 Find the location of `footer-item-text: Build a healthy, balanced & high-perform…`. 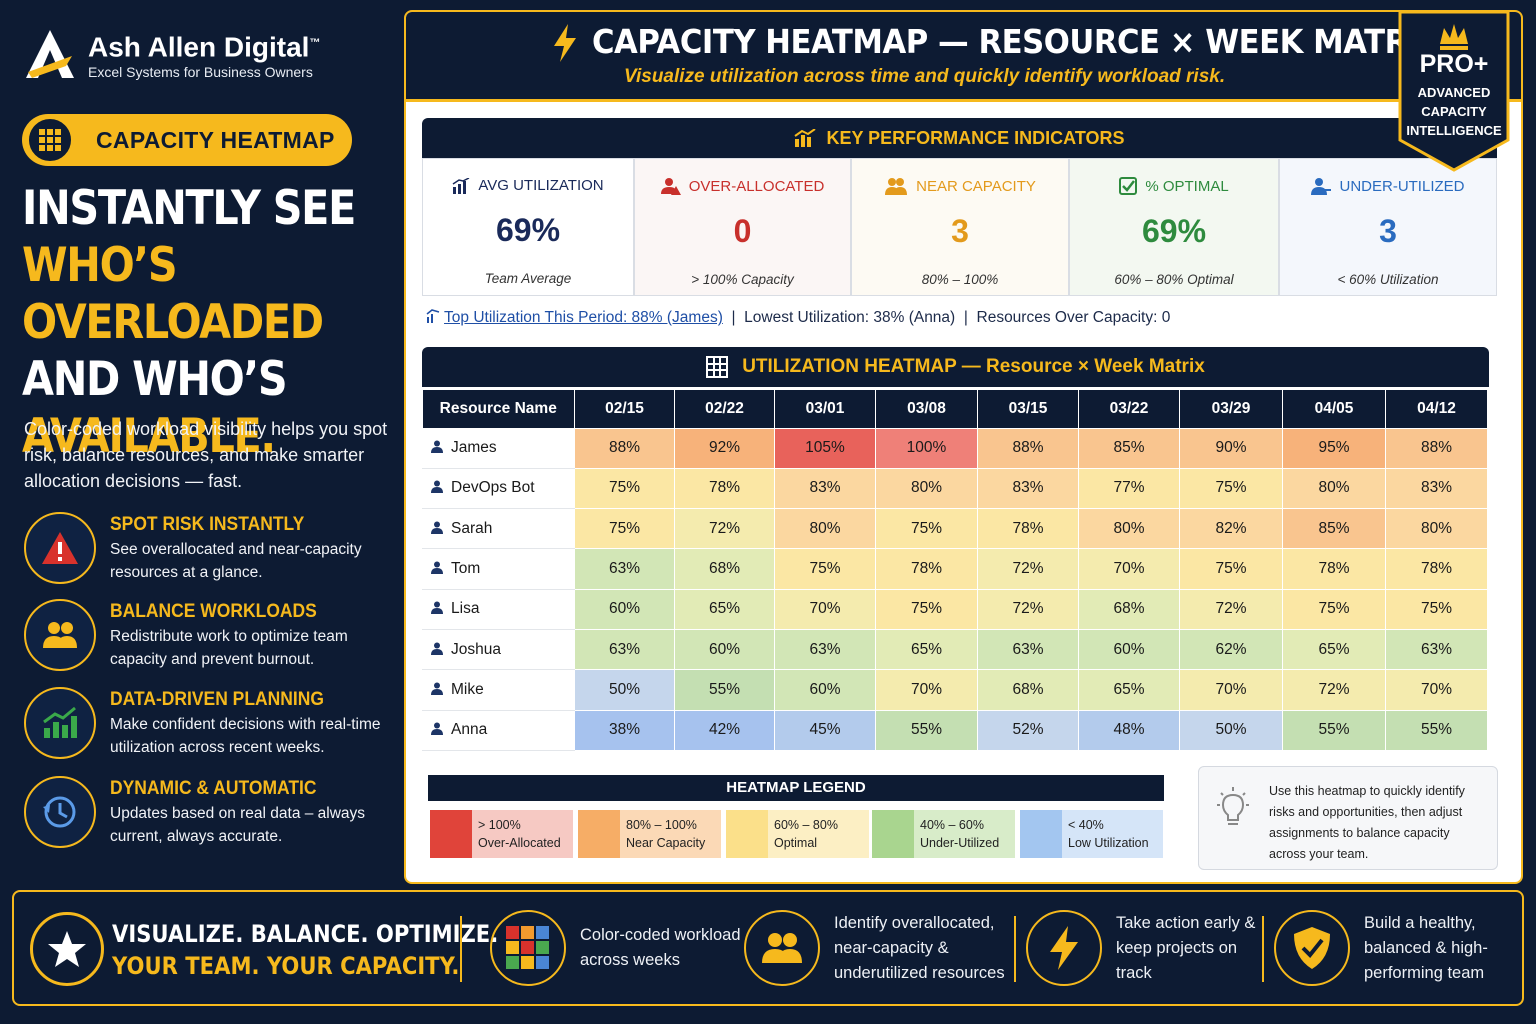

footer-item-text: Build a healthy, balanced & high-perform… is located at coordinates (1426, 947).